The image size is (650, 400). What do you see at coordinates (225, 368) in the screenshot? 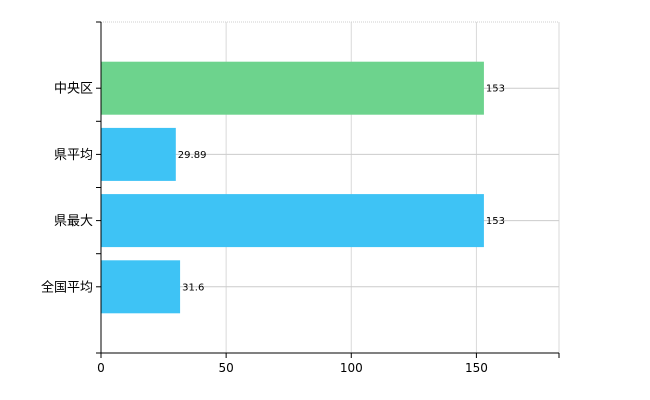
I see `x-tick-label-1: 50` at bounding box center [225, 368].